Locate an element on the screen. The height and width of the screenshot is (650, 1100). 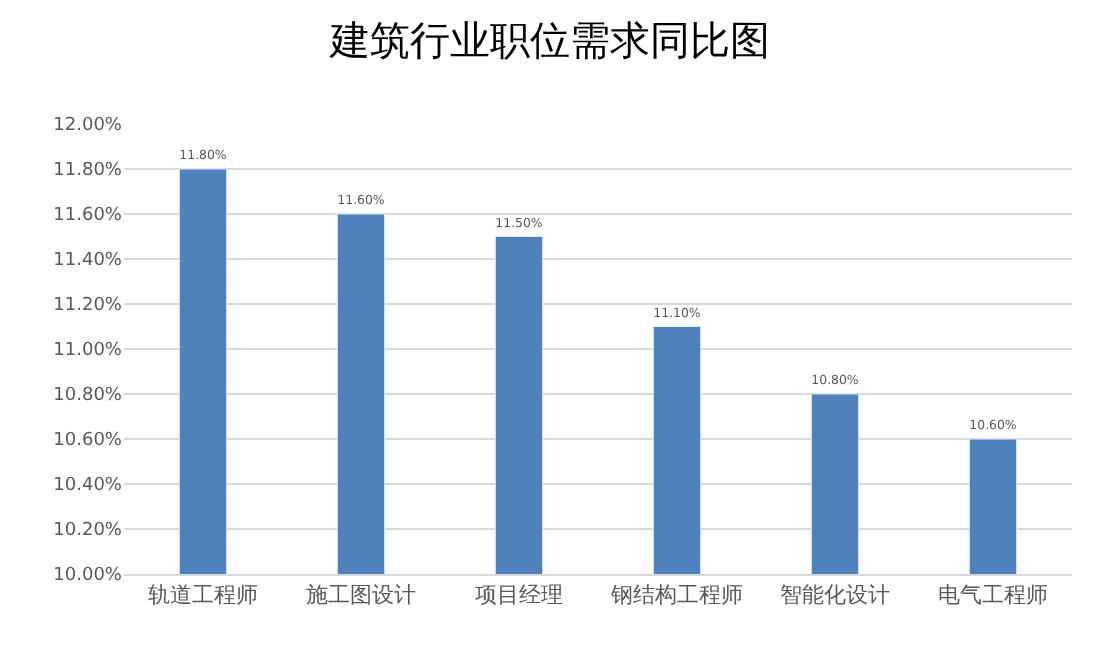
x-tick-label: 电气工程师 is located at coordinates (993, 595).